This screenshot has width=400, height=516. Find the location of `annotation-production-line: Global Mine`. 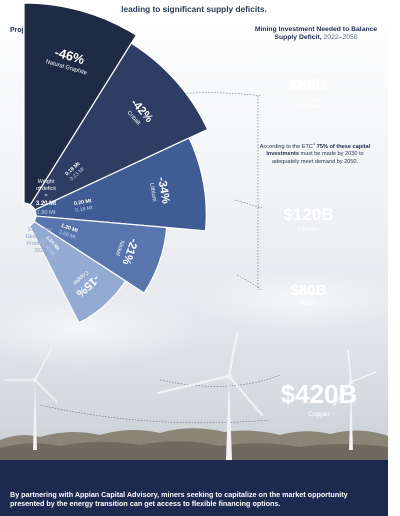

annotation-production-line: Global Mine is located at coordinates (40, 237).